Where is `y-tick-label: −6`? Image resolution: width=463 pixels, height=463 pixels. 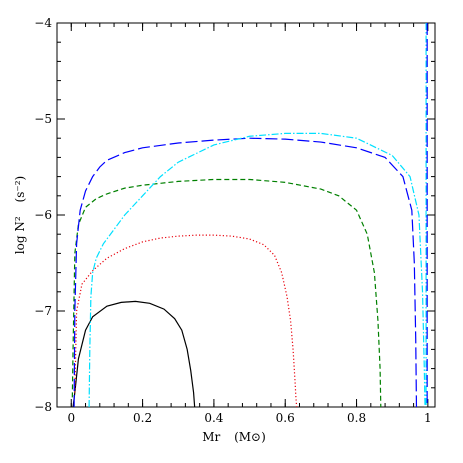
y-tick-label: −6 is located at coordinates (43, 215).